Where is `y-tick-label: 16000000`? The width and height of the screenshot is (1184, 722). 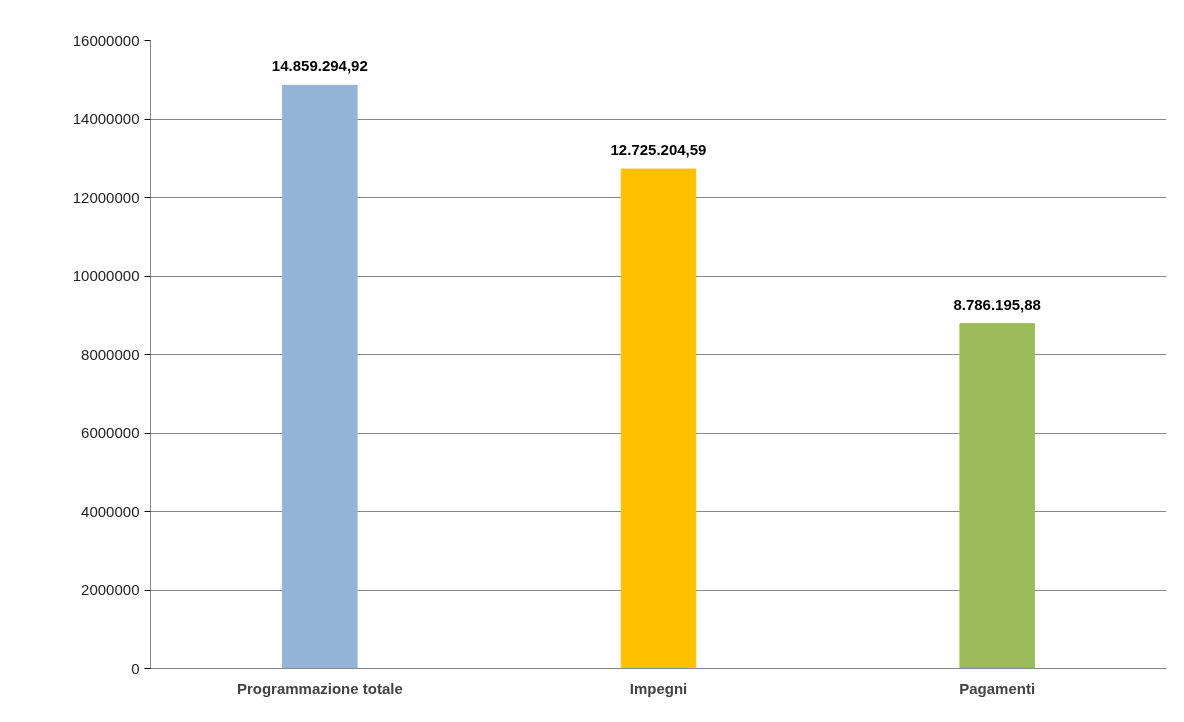 y-tick-label: 16000000 is located at coordinates (106, 40).